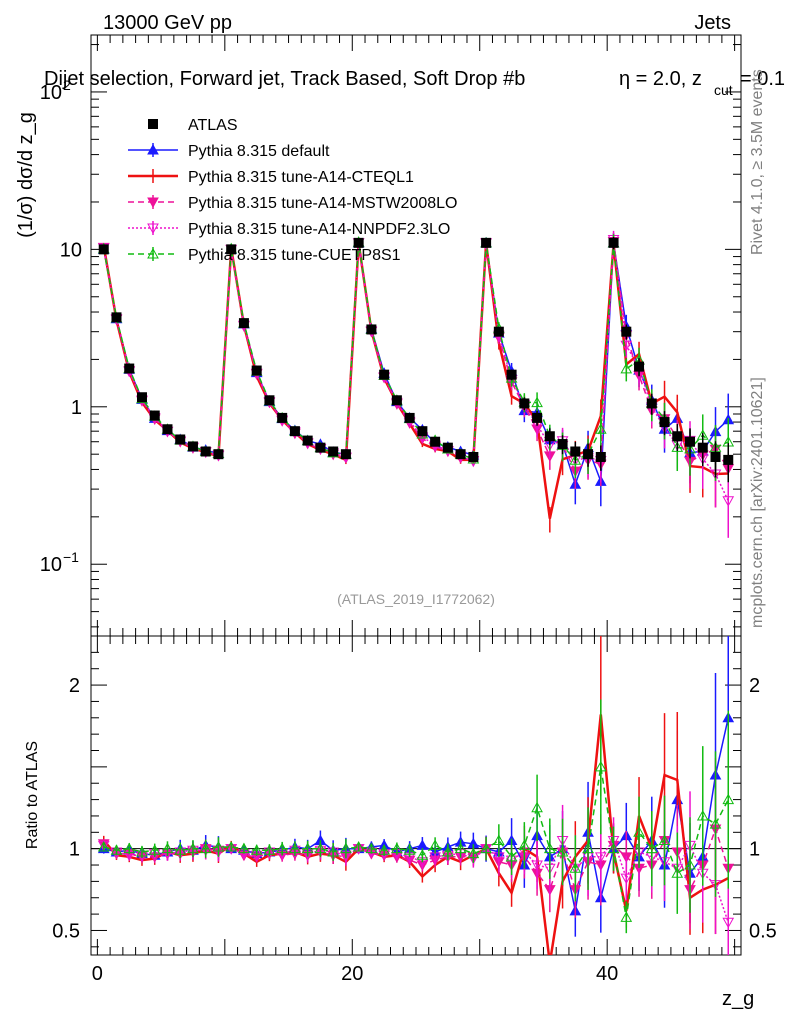 The height and width of the screenshot is (1024, 786). I want to click on ratio-tick-label: 0.5, so click(763, 931).